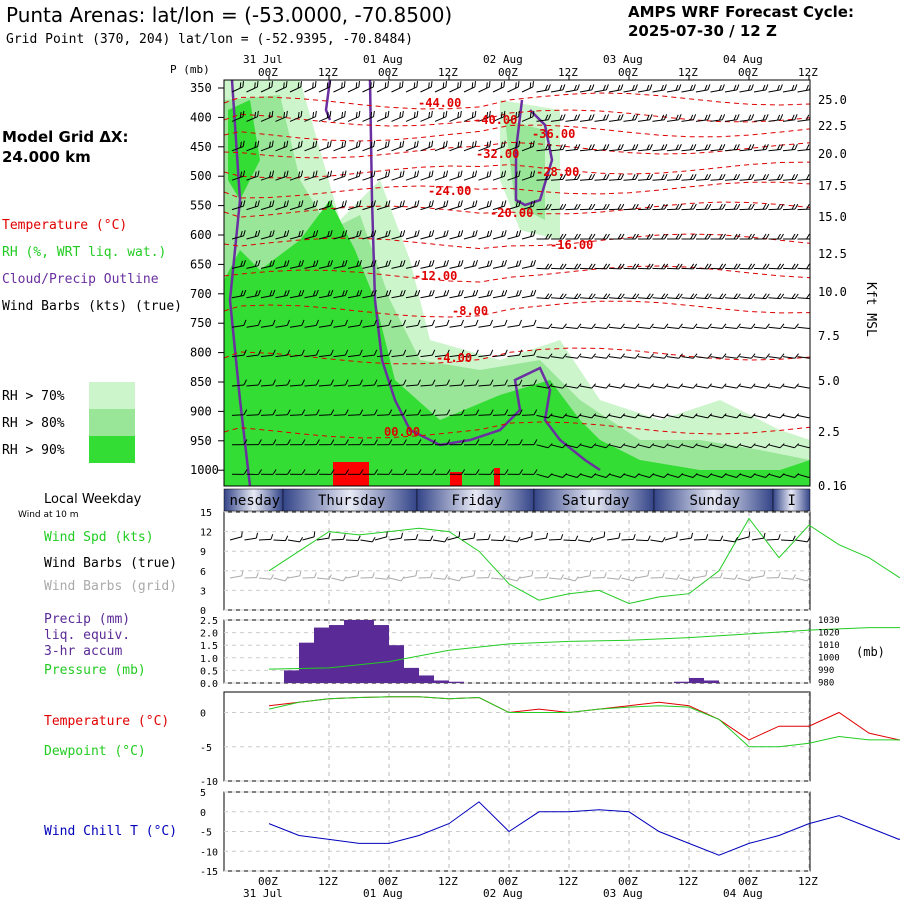 This screenshot has width=900, height=900. What do you see at coordinates (209, 621) in the screenshot?
I see `panel-ytick-label: 2.5` at bounding box center [209, 621].